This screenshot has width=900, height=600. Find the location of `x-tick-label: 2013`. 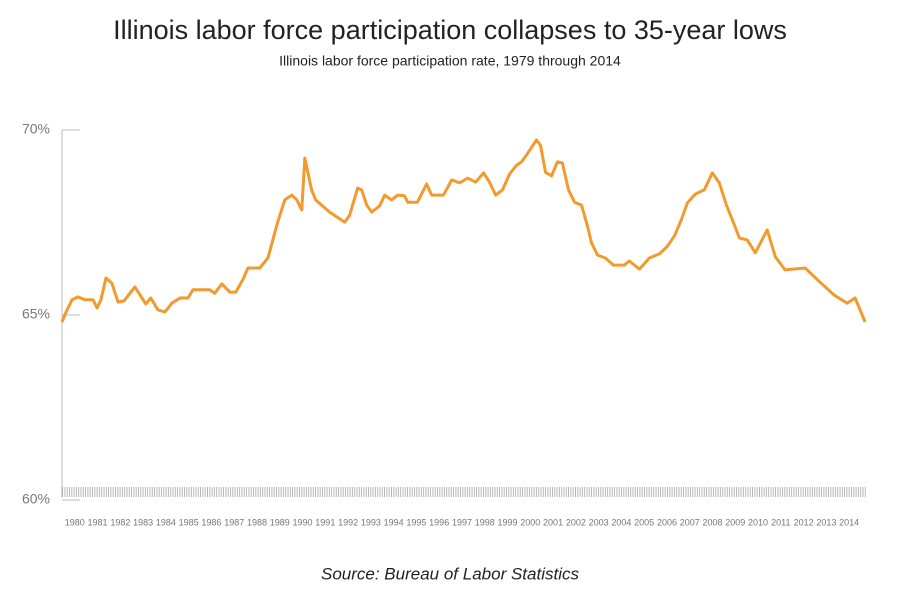

x-tick-label: 2013 is located at coordinates (826, 522).